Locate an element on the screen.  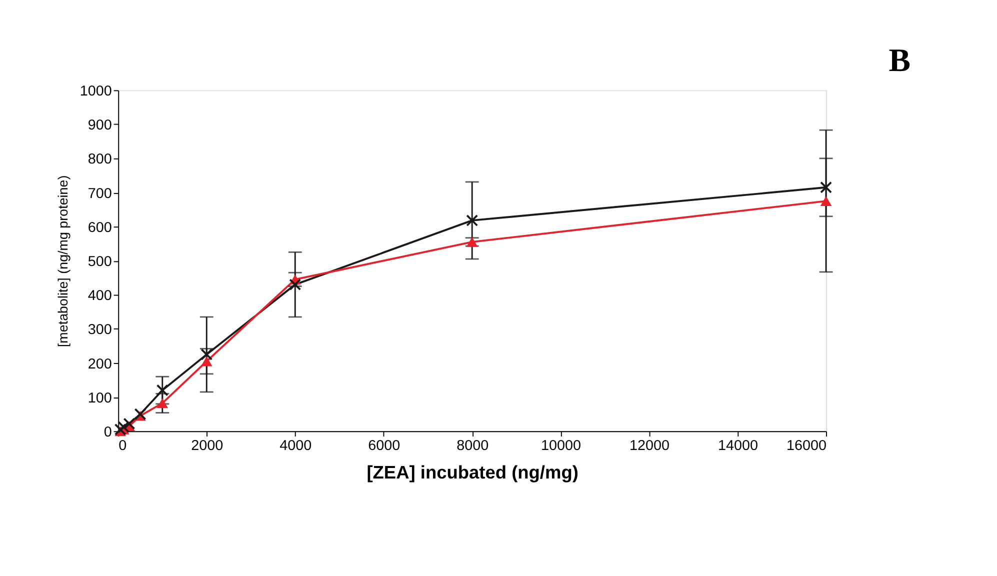
x-tick-label: 10000 is located at coordinates (561, 446).